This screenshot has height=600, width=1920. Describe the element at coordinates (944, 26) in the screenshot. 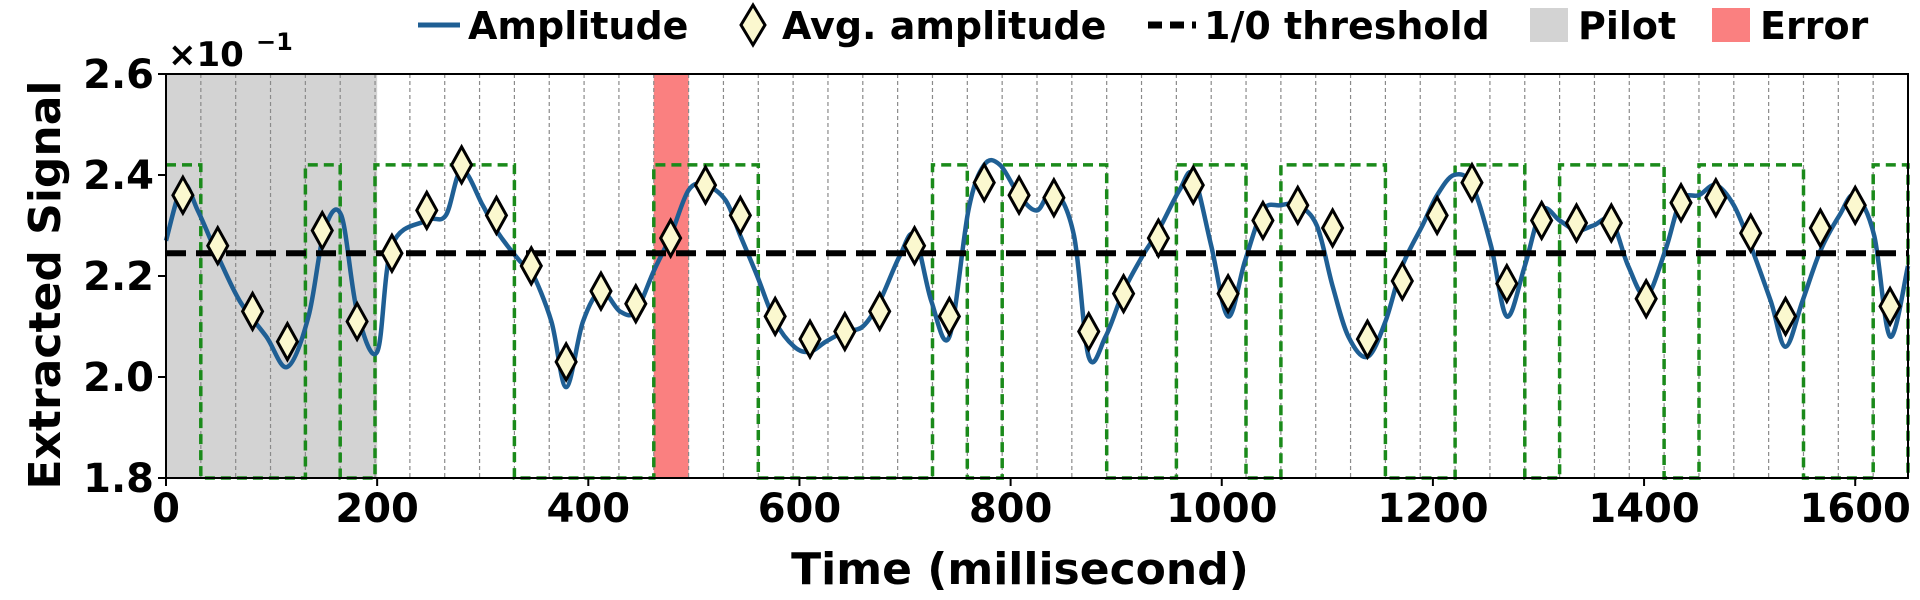

I see `legend-label-avg-amplitude: Avg. amplitude` at that location.